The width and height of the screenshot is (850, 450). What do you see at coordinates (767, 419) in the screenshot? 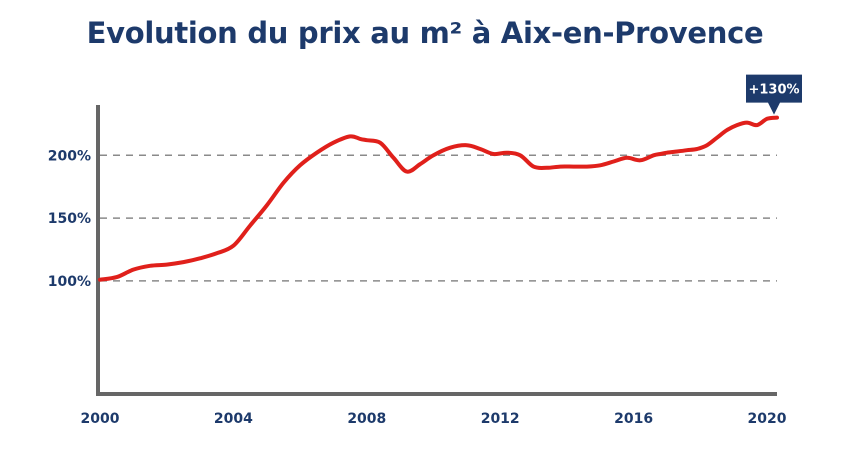
I see `x-tick-label: 2020` at bounding box center [767, 419].